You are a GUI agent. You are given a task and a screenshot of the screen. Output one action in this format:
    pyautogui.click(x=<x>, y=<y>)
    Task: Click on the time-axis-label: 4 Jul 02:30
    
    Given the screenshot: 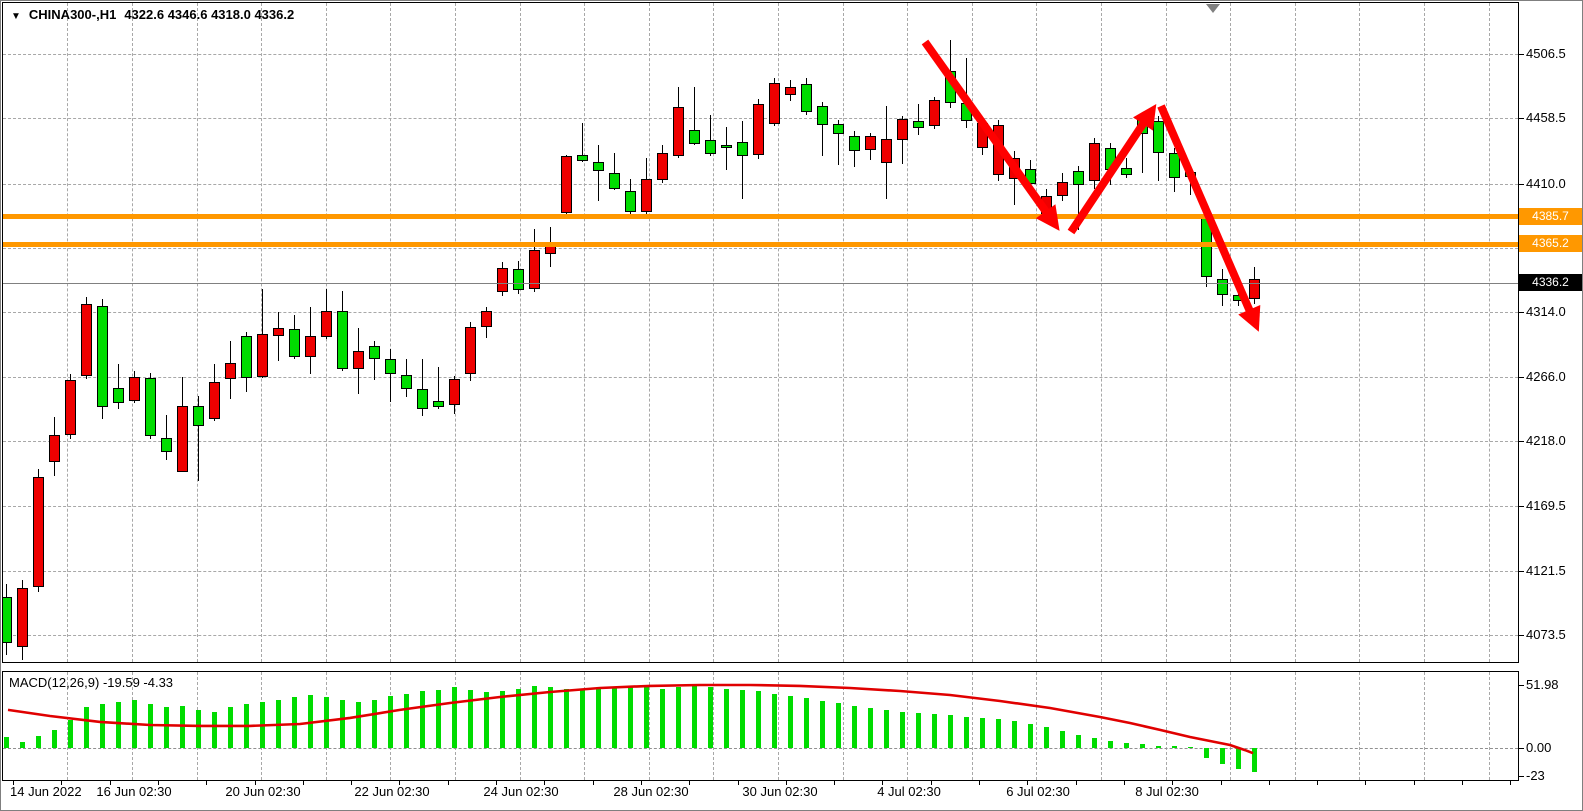 What is the action you would take?
    pyautogui.click(x=909, y=791)
    